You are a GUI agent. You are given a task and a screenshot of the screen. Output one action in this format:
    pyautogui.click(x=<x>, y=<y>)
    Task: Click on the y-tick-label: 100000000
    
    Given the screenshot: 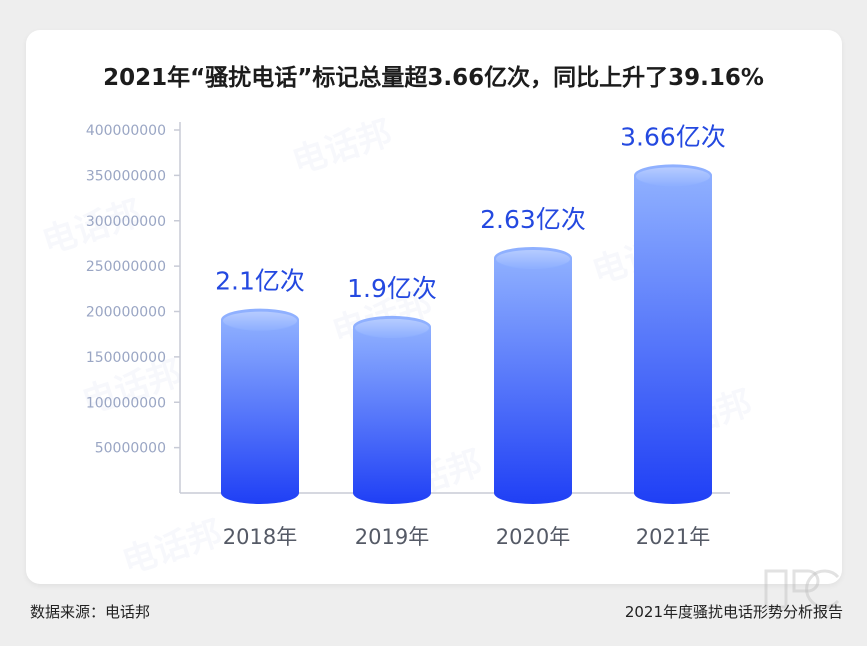 What is the action you would take?
    pyautogui.click(x=126, y=403)
    